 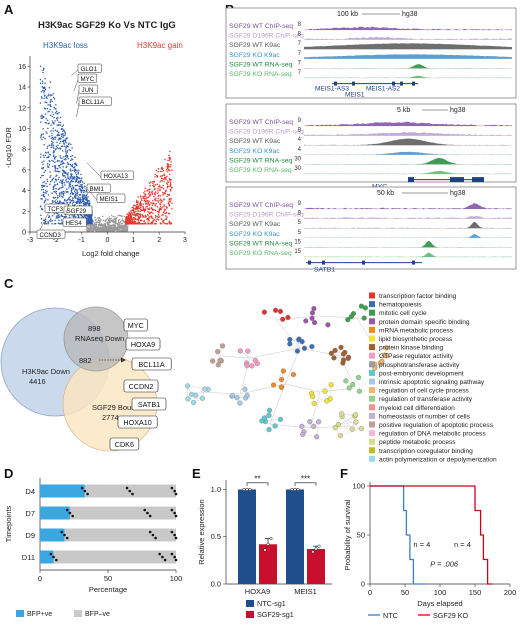 What do you see at coordinates (51, 235) in the screenshot?
I see `volcano-gene-label: CCND3` at bounding box center [51, 235].